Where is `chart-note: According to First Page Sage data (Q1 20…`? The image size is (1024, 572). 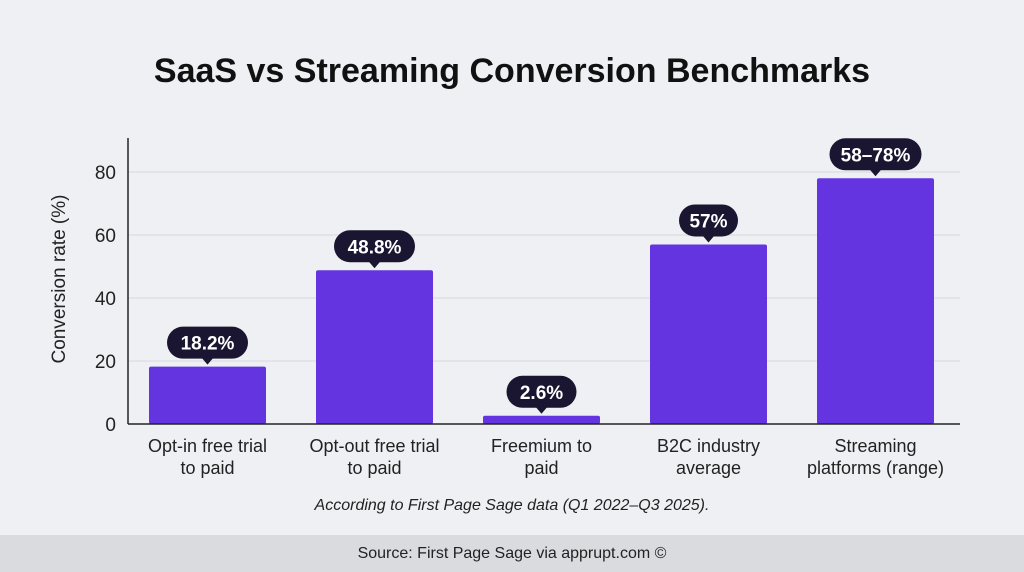
chart-note: According to First Page Sage data (Q1 20… is located at coordinates (512, 505).